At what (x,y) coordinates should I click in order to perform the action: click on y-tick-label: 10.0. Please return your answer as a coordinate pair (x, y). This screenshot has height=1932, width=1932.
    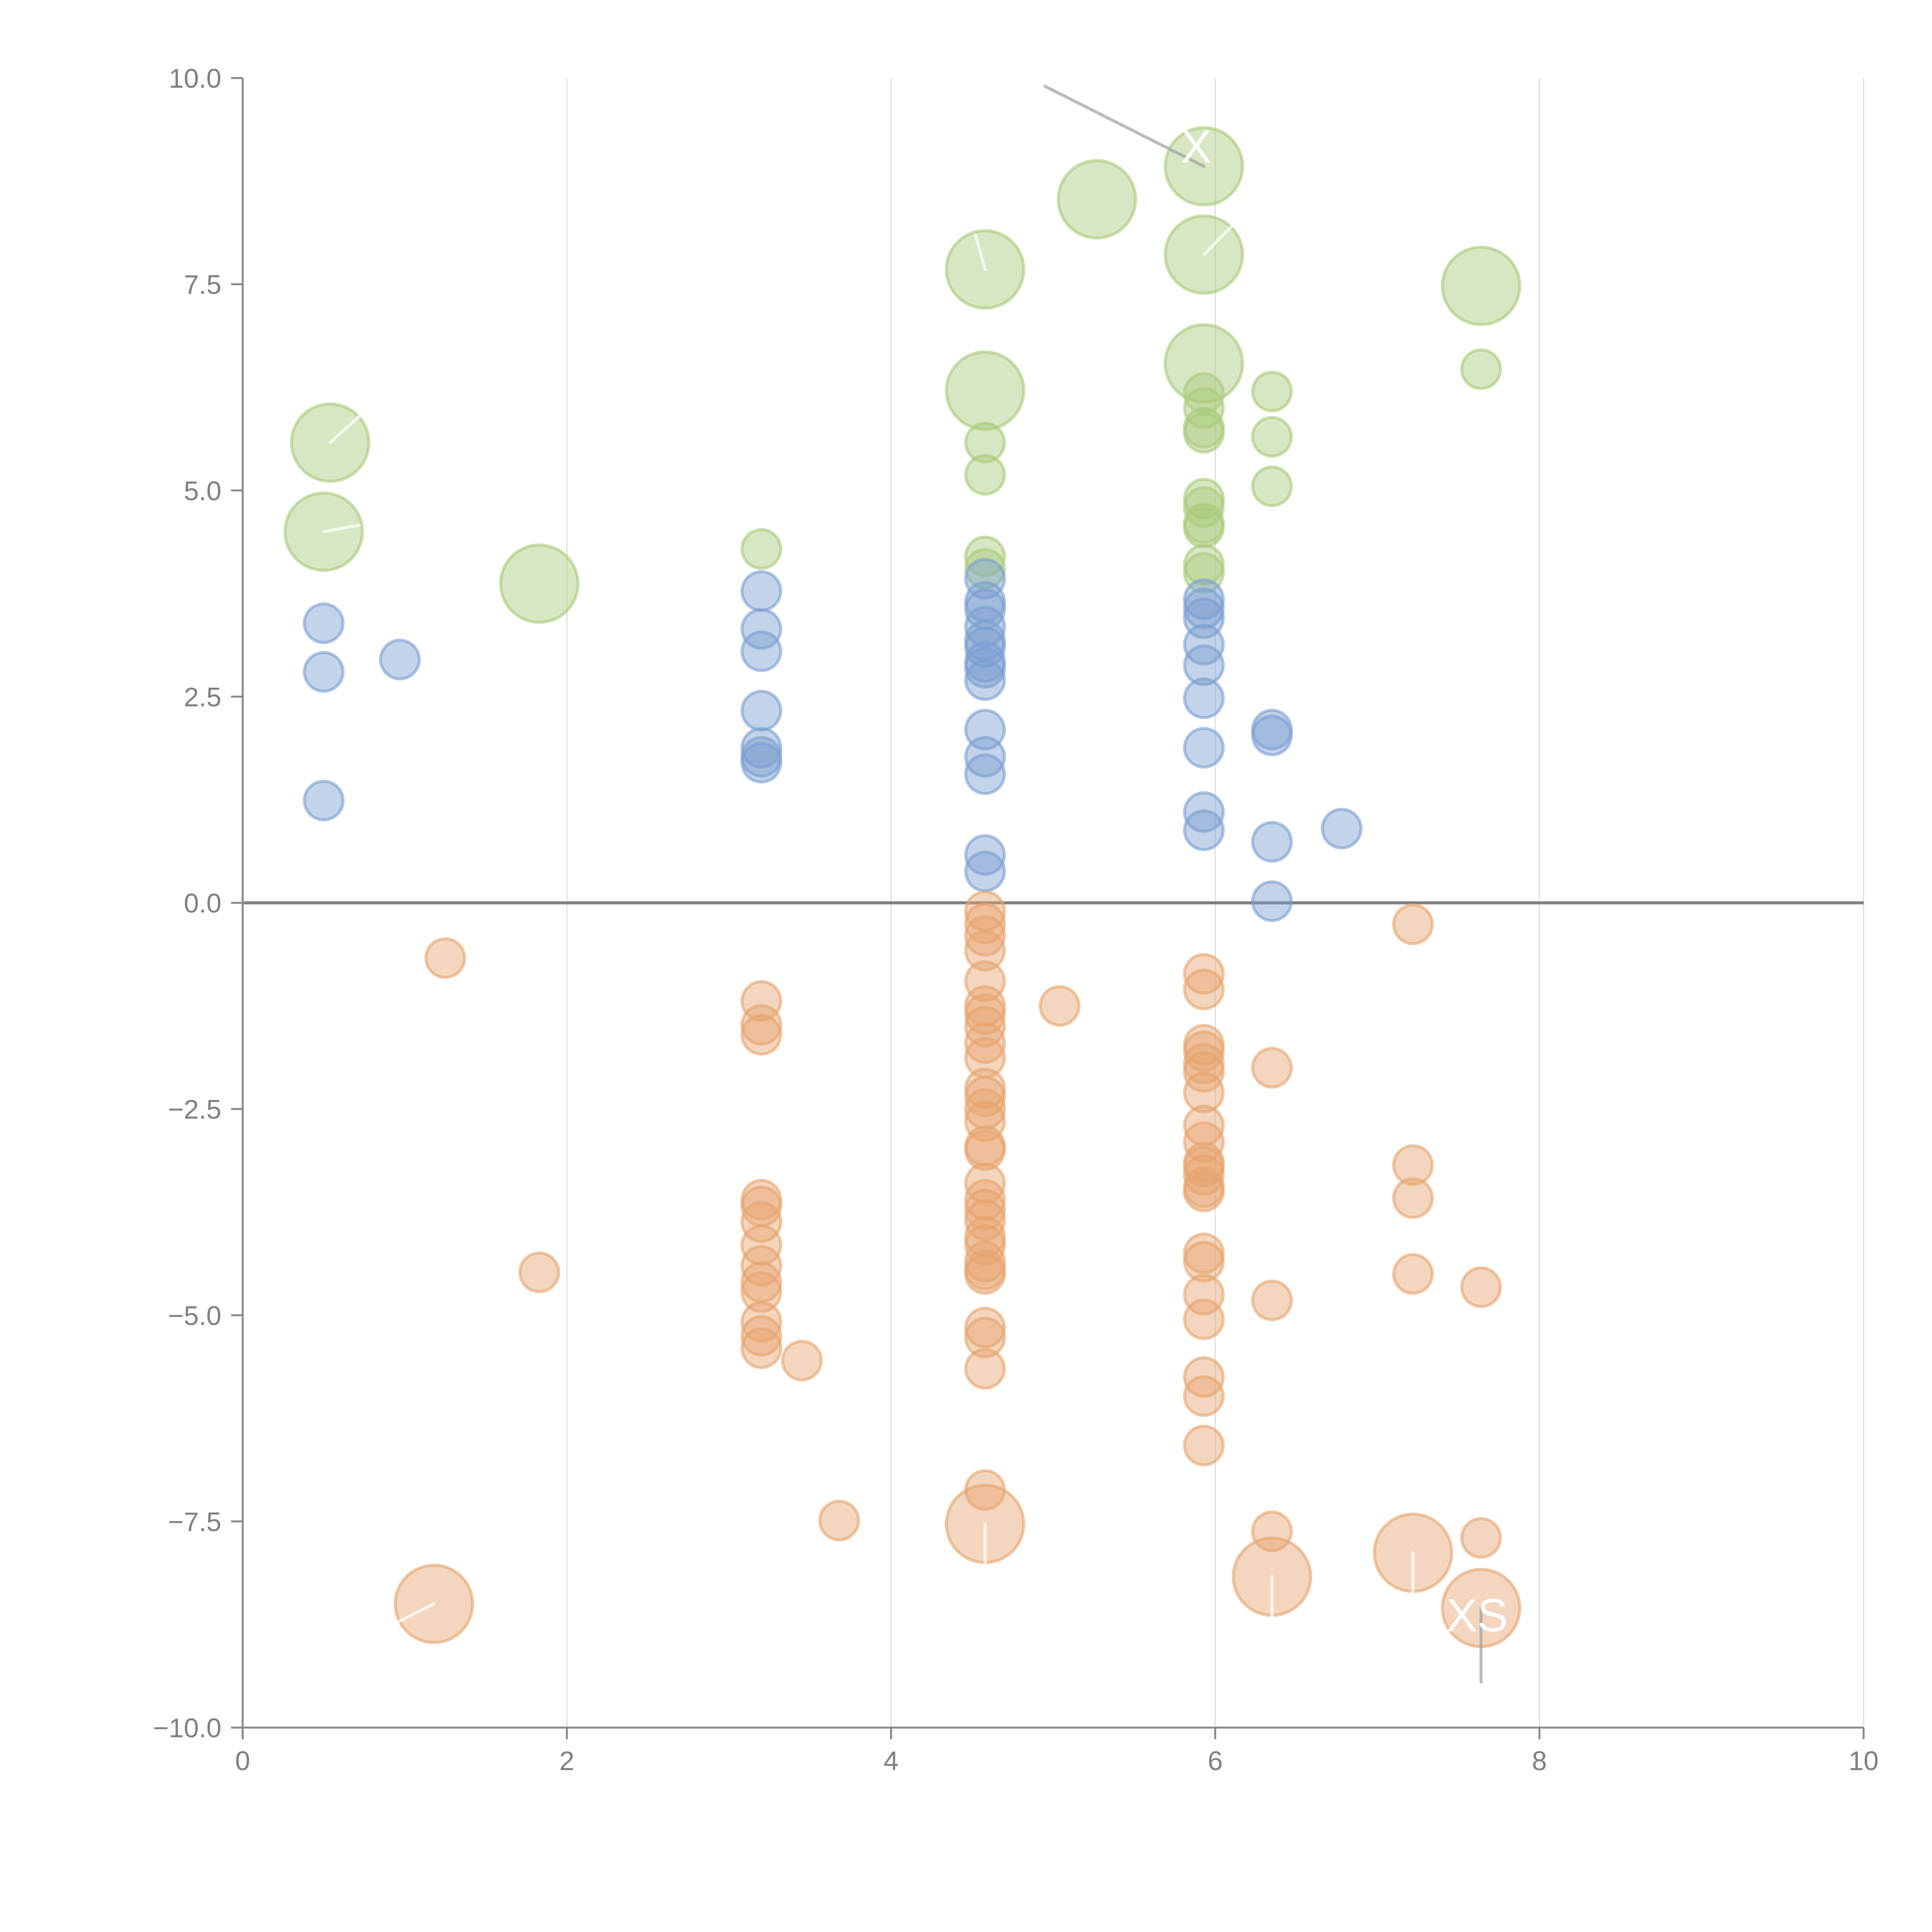
    Looking at the image, I should click on (195, 78).